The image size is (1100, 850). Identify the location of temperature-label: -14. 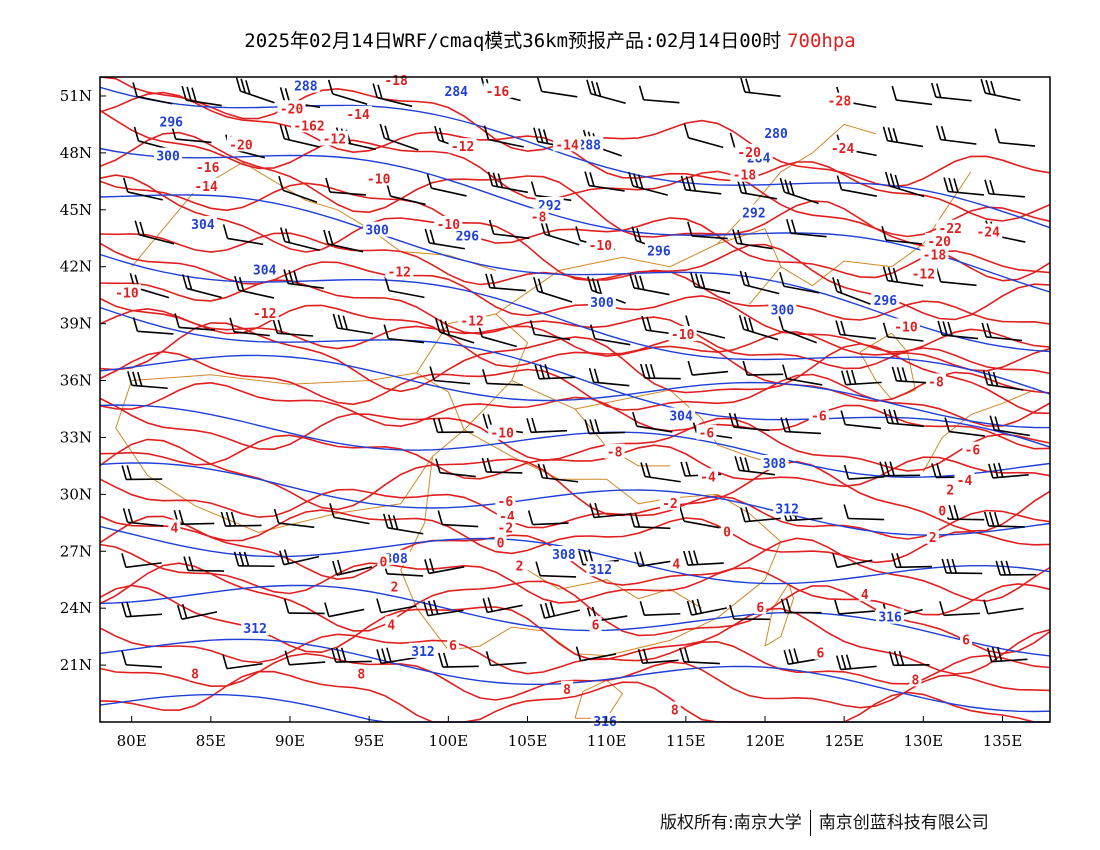
(567, 145).